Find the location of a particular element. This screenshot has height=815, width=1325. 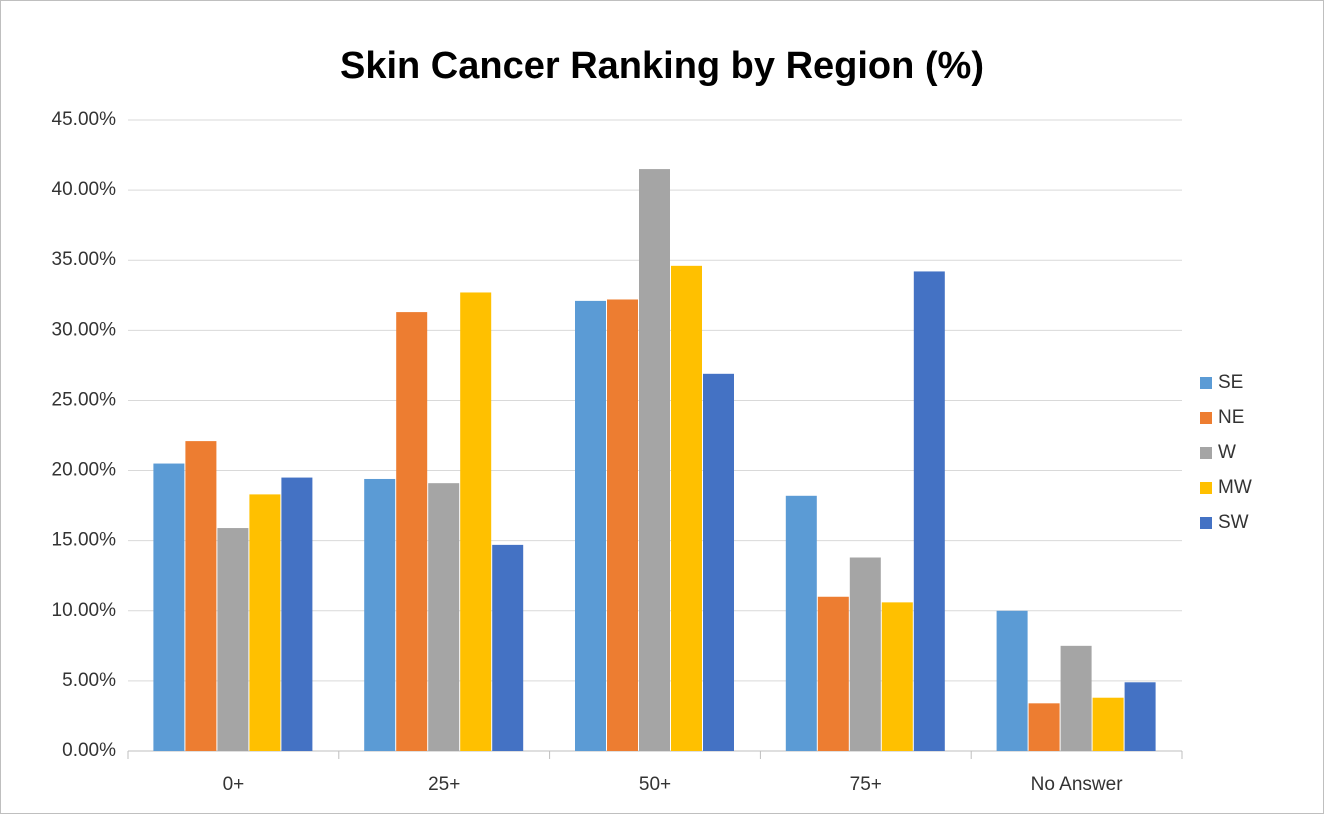

chart-title: Skin Cancer Ranking by Region (%) is located at coordinates (662, 66).